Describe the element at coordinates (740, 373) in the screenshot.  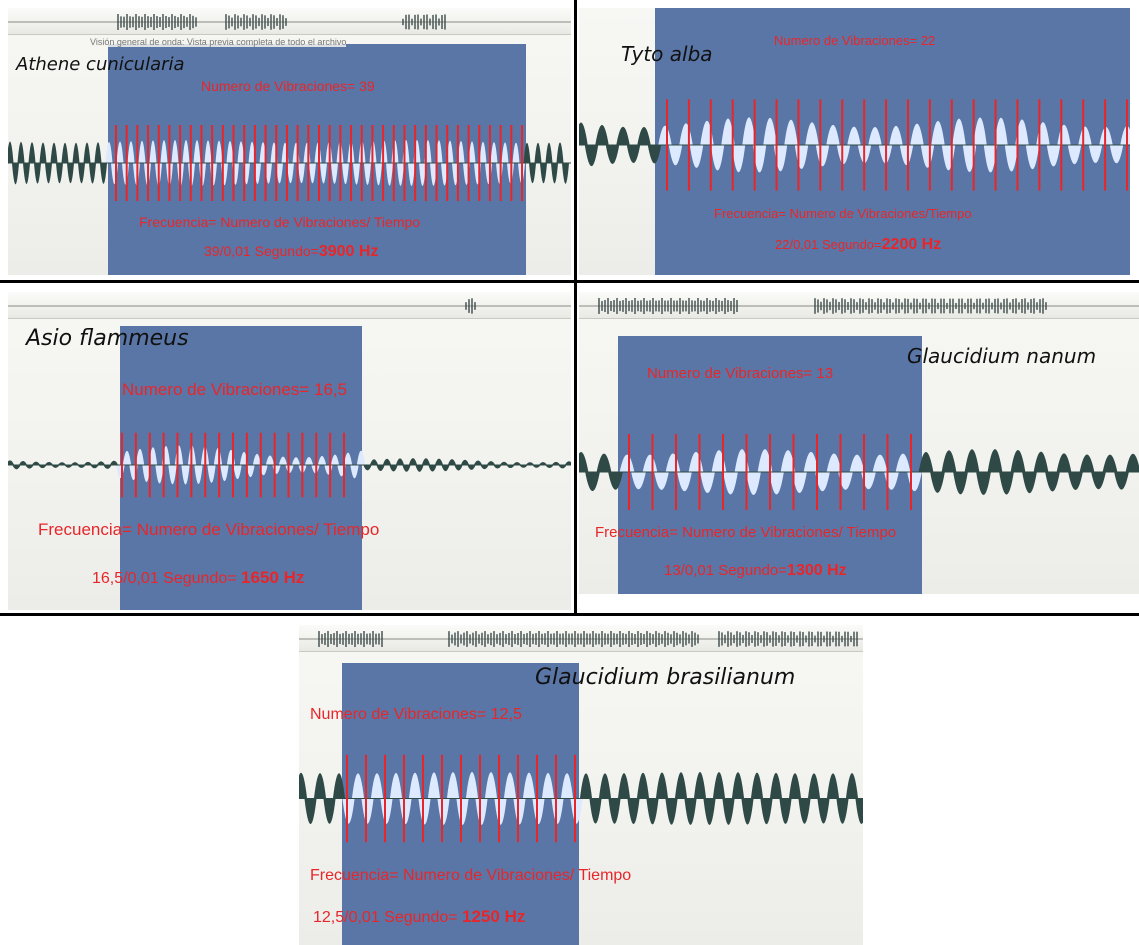
I see `vibrations-label: Numero de Vibraciones= 13` at that location.